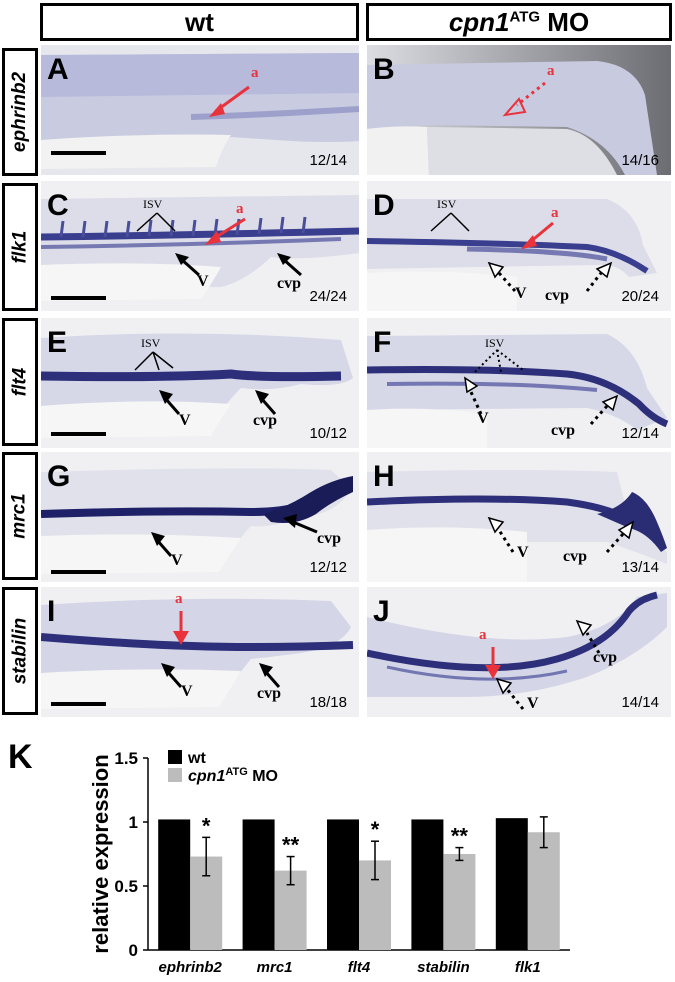 This screenshot has height=982, width=675. What do you see at coordinates (187, 691) in the screenshot?
I see `panel-i-label-v: V` at bounding box center [187, 691].